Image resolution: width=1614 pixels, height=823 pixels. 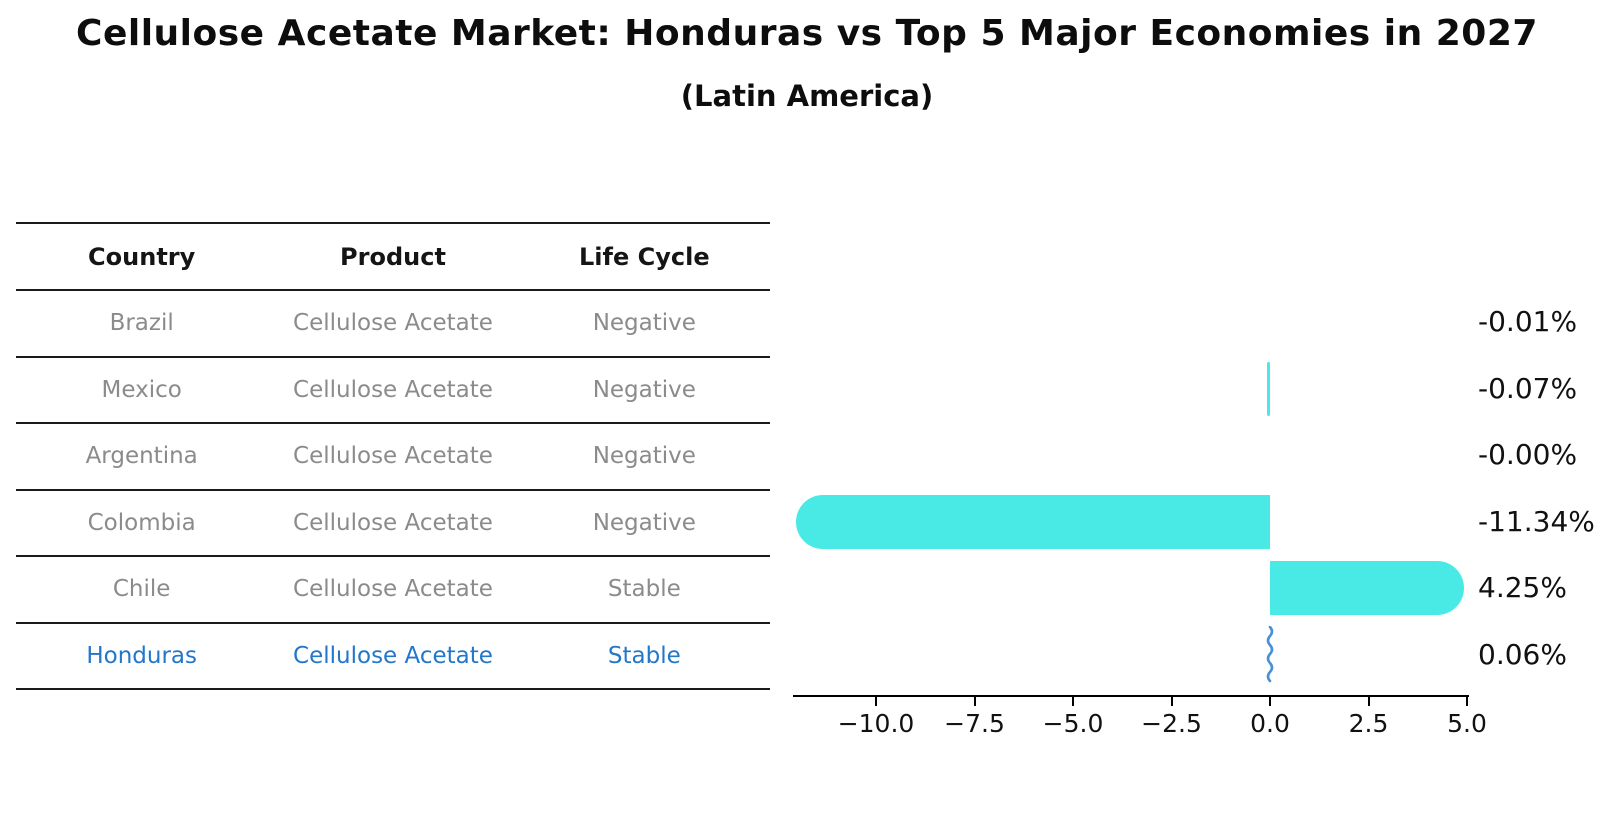 I want to click on column-header-life-cycle: Life Cycle, so click(x=644, y=256).